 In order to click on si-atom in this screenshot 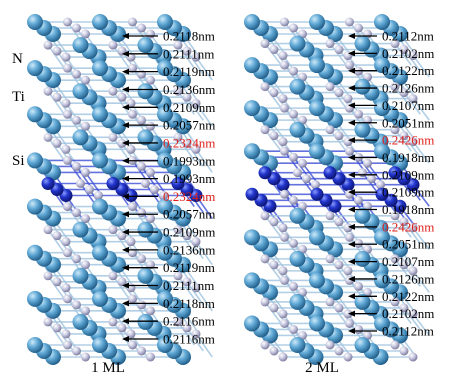, I will do `click(395, 173)`.